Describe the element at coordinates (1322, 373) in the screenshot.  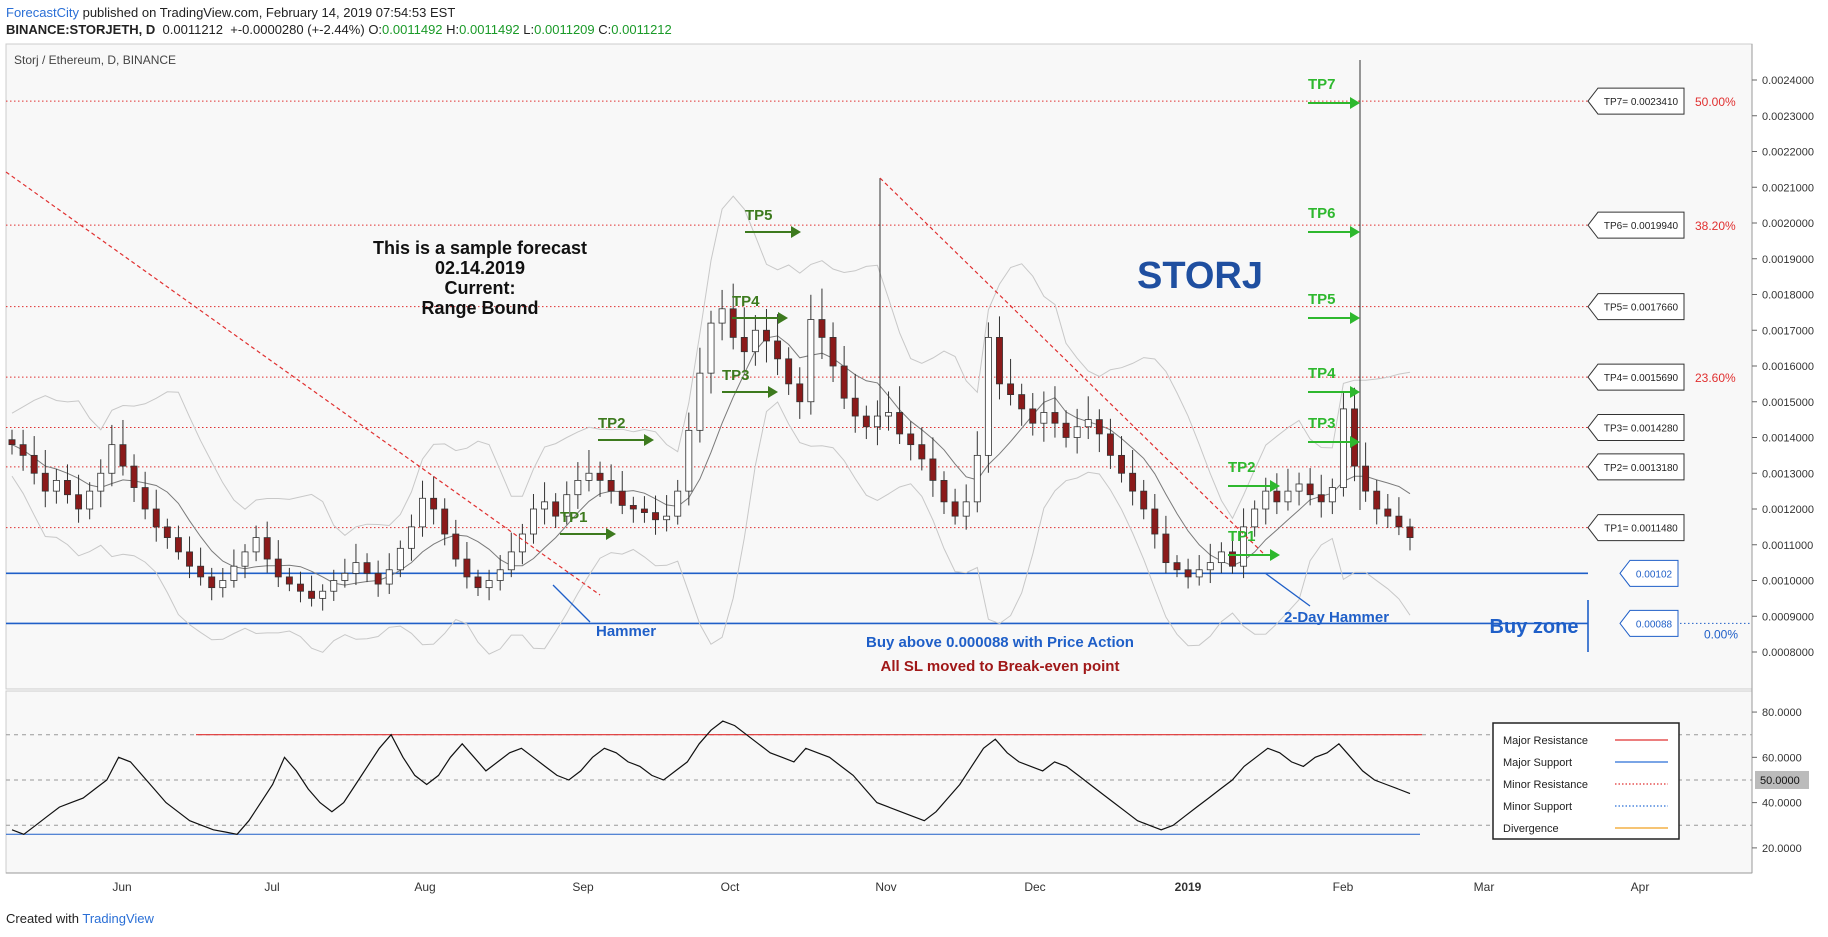
I see `right-tp-label: TP4` at that location.